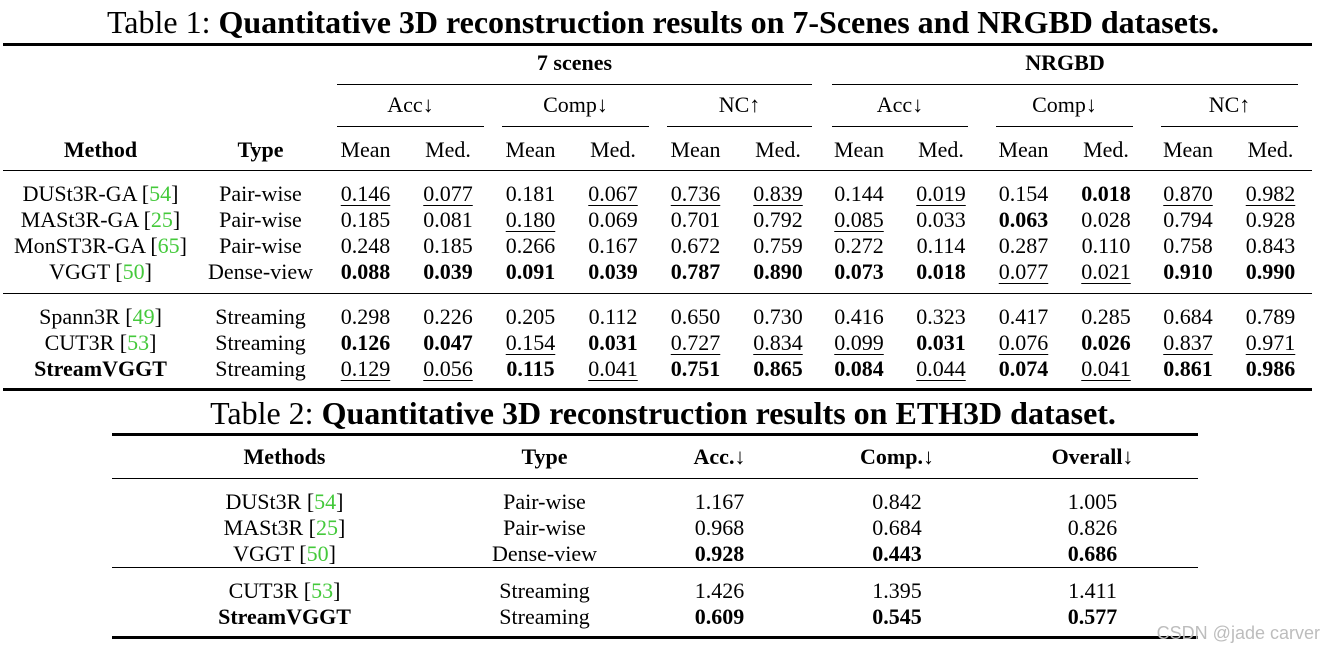  I want to click on value: 0.266, so click(530, 245).